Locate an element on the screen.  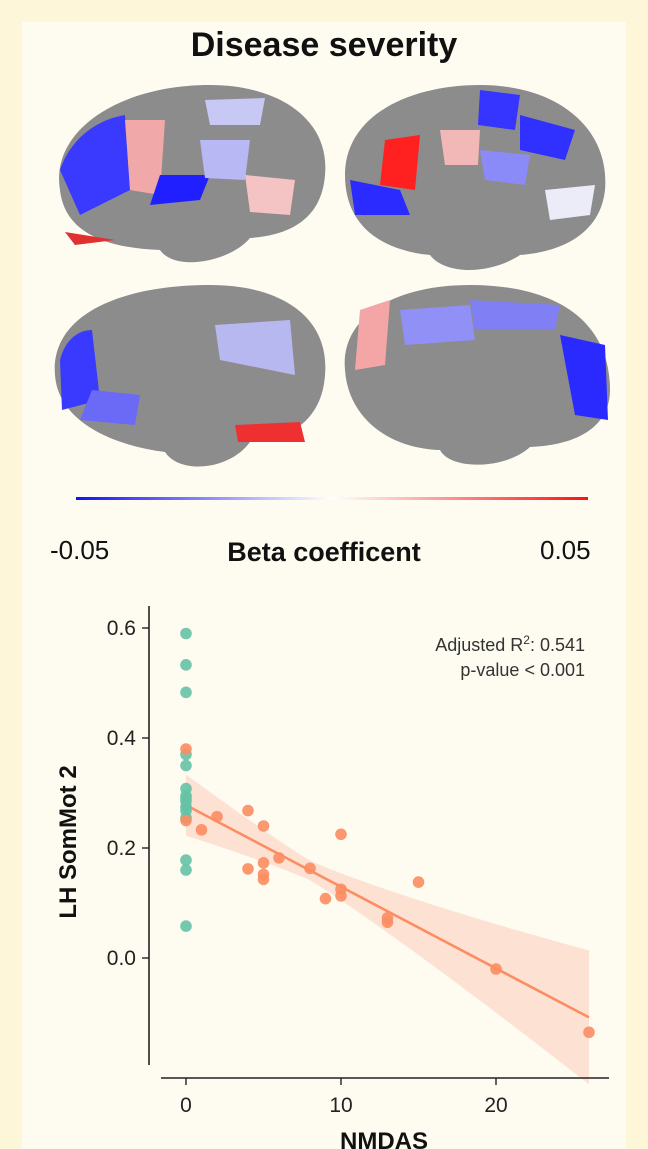
figure-title: Disease severity is located at coordinates (324, 45).